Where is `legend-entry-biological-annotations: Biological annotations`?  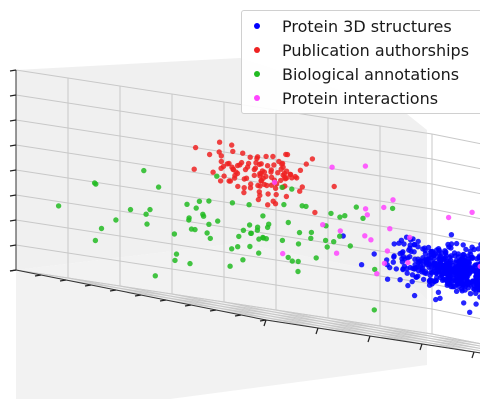
legend-entry-biological-annotations: Biological annotations is located at coordinates (356, 74).